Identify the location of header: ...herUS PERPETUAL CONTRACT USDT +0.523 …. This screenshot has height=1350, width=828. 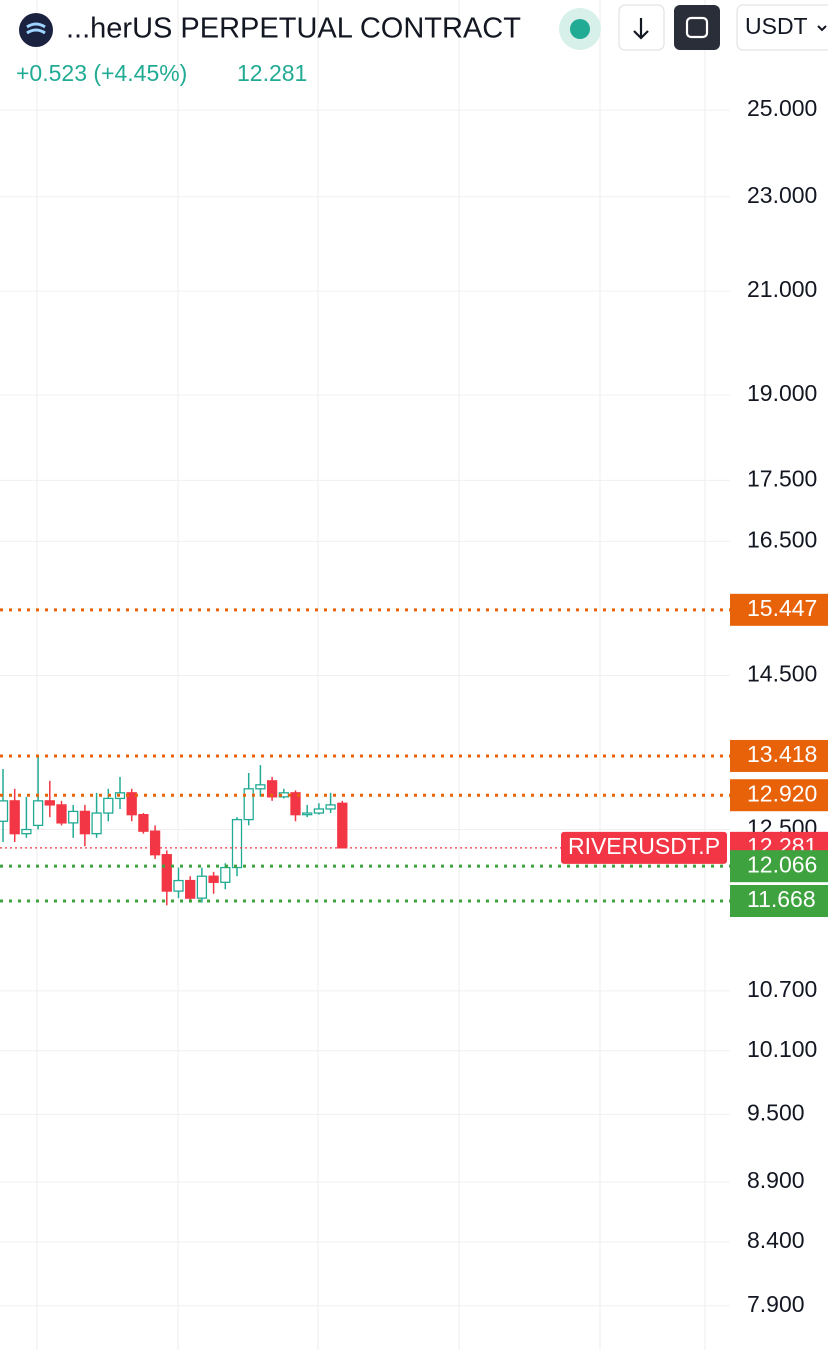
(422, 45).